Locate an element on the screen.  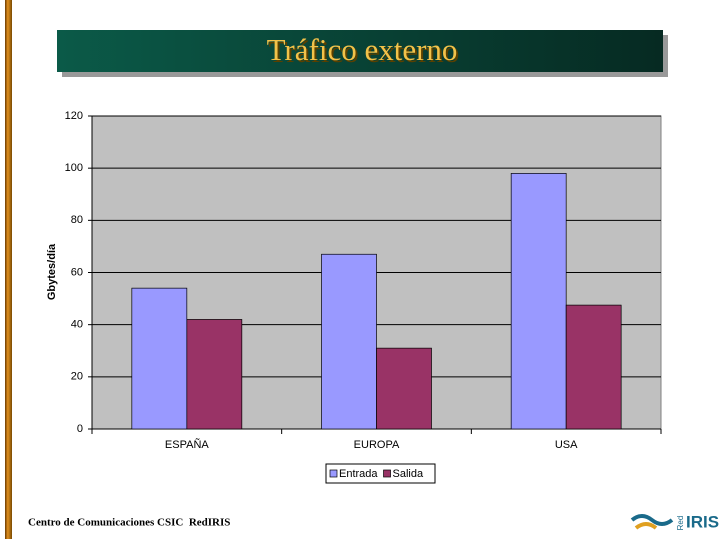
side-bar is located at coordinates (8, 269).